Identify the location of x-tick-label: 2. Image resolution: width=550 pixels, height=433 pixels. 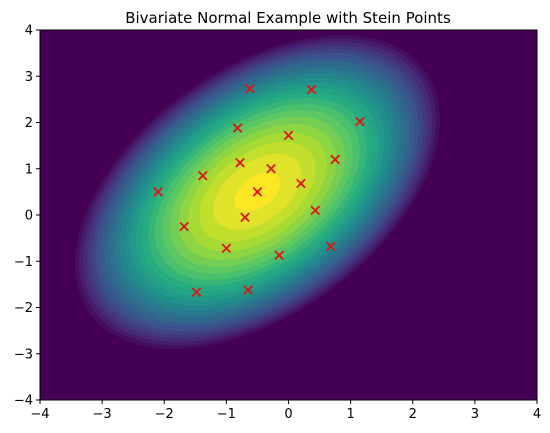
(413, 414).